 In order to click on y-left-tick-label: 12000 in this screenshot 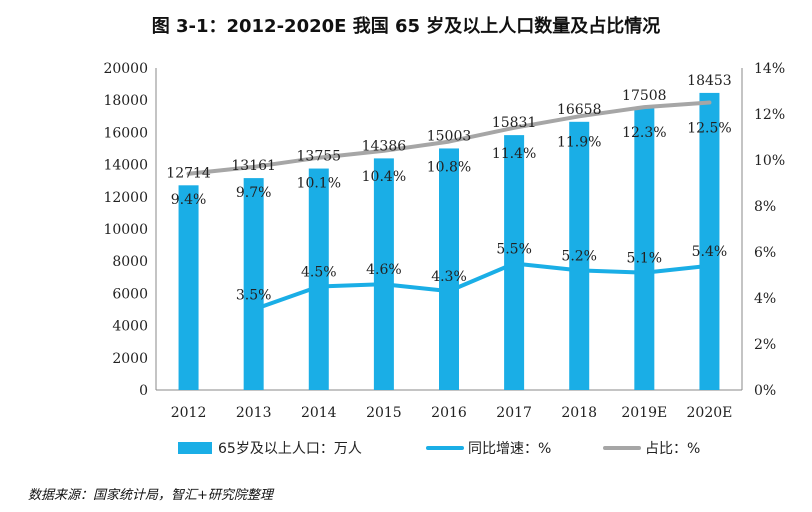, I will do `click(125, 198)`.